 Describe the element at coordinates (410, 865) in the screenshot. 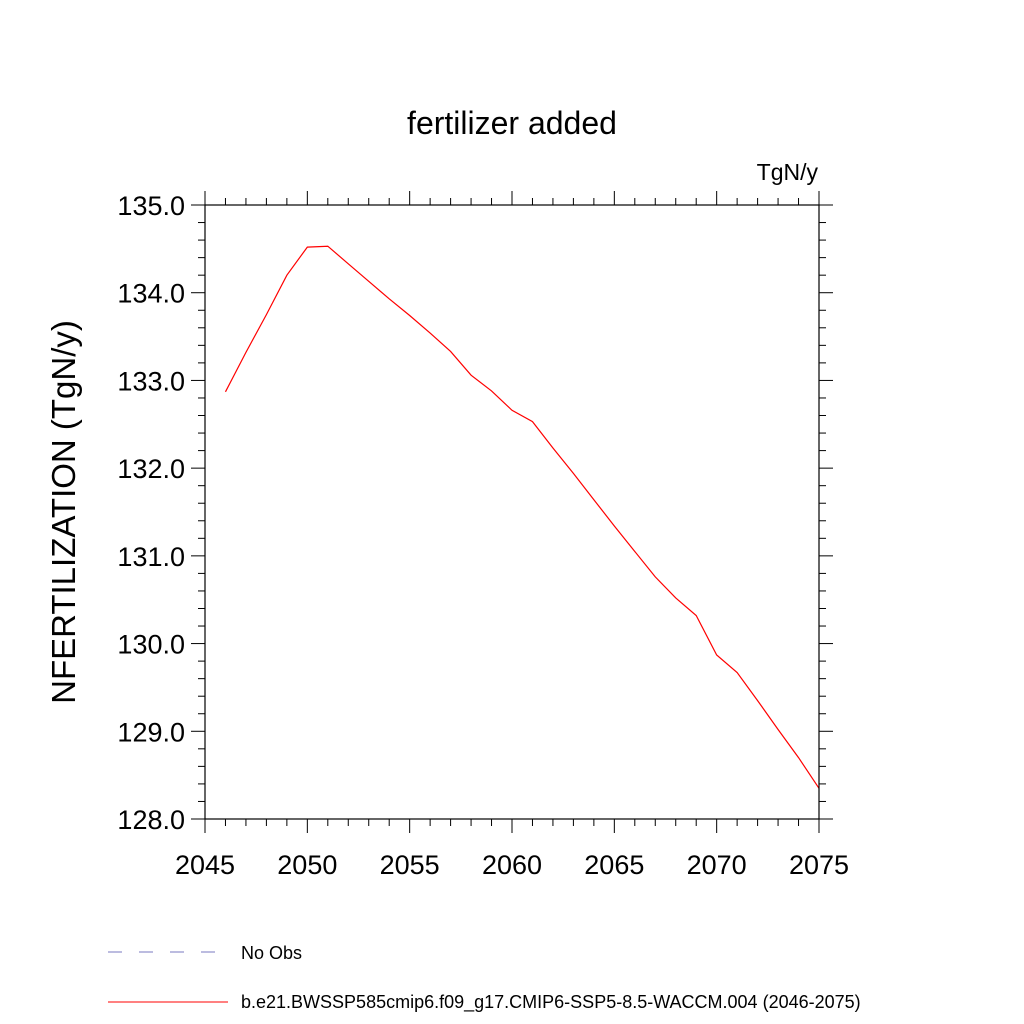

I see `x-tick-label: 2055` at that location.